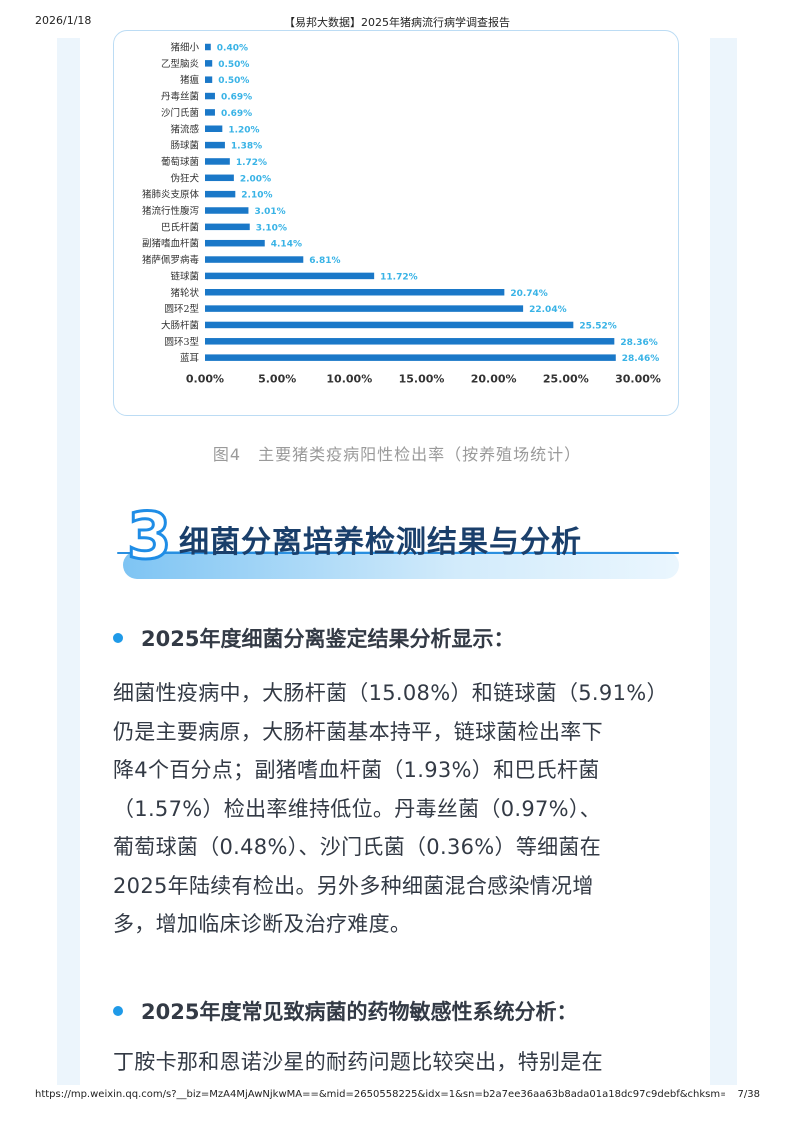 The height and width of the screenshot is (1123, 794). What do you see at coordinates (190, 80) in the screenshot?
I see `category-label: 猪瘟` at bounding box center [190, 80].